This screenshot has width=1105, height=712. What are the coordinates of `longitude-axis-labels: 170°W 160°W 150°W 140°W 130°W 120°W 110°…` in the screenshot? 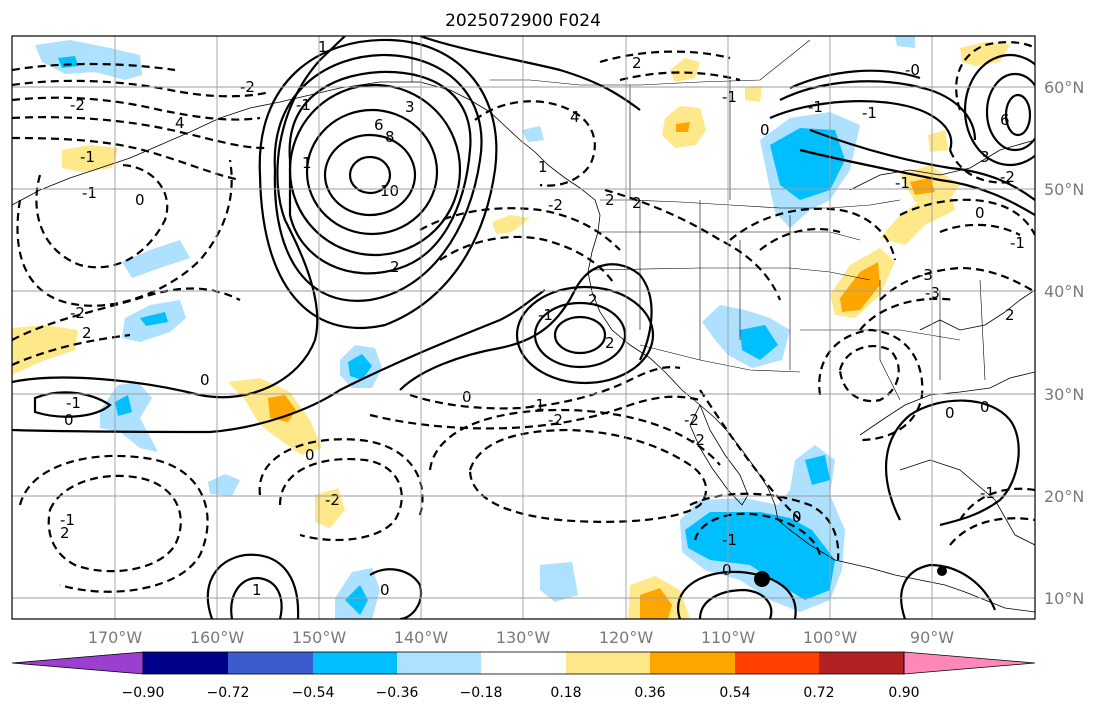 It's located at (521, 637).